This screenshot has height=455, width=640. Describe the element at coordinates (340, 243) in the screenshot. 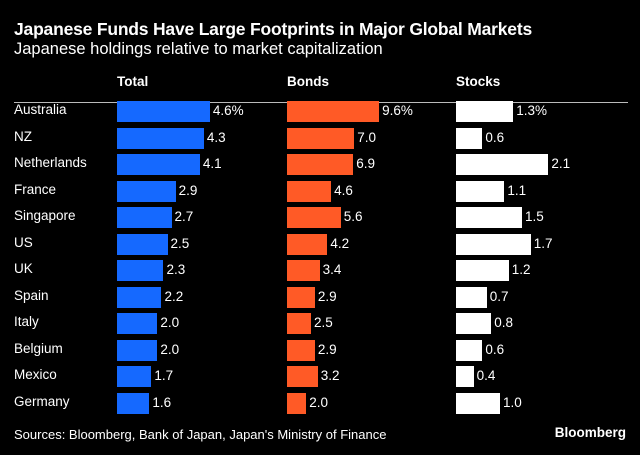

I see `data-label: 4.2` at that location.